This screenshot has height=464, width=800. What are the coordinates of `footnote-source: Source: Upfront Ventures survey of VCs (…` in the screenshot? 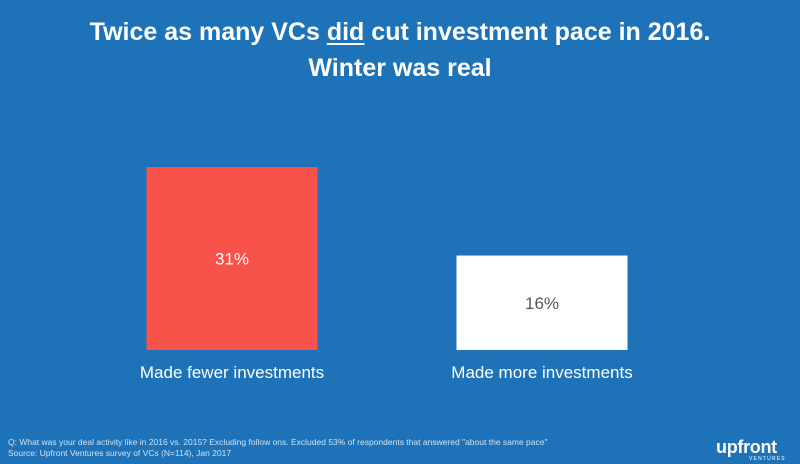 It's located at (120, 453).